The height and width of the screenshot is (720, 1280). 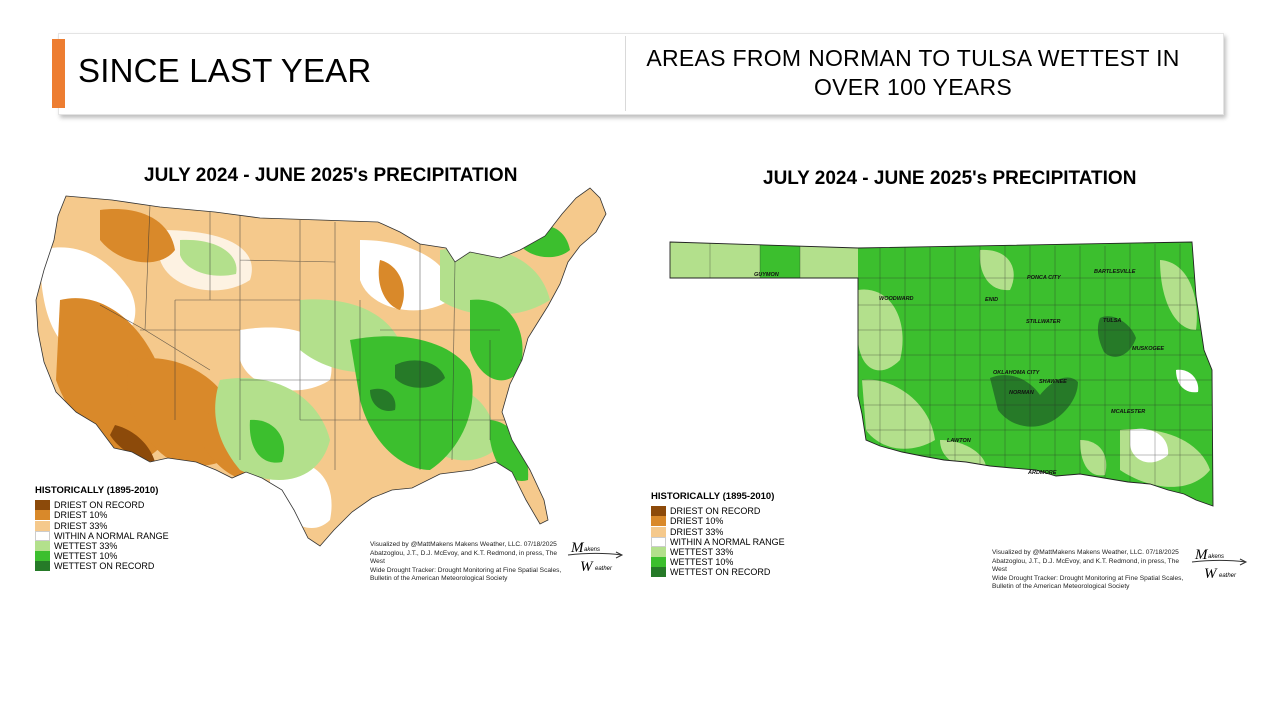 I want to click on city-label-woodward: WOODWARD, so click(x=896, y=299).